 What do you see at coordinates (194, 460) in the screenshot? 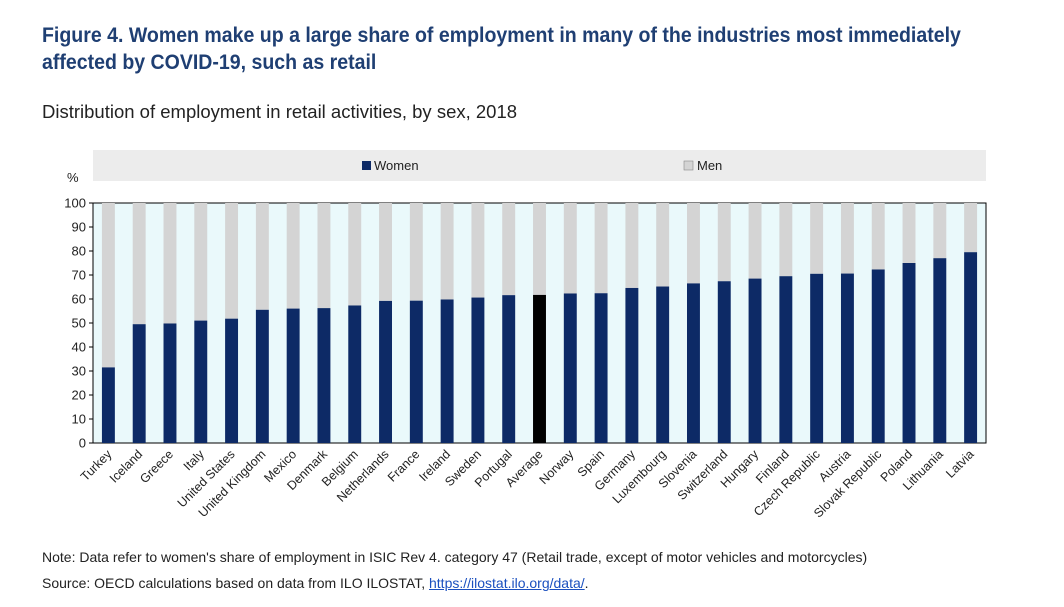
I see `x-tick-label: Italy` at bounding box center [194, 460].